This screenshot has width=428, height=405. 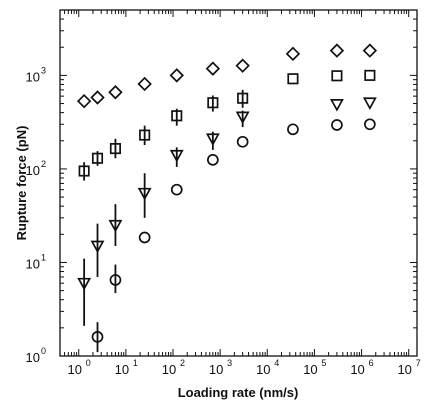 I want to click on x-axis-label: Loading rate (nm/s), so click(x=238, y=392).